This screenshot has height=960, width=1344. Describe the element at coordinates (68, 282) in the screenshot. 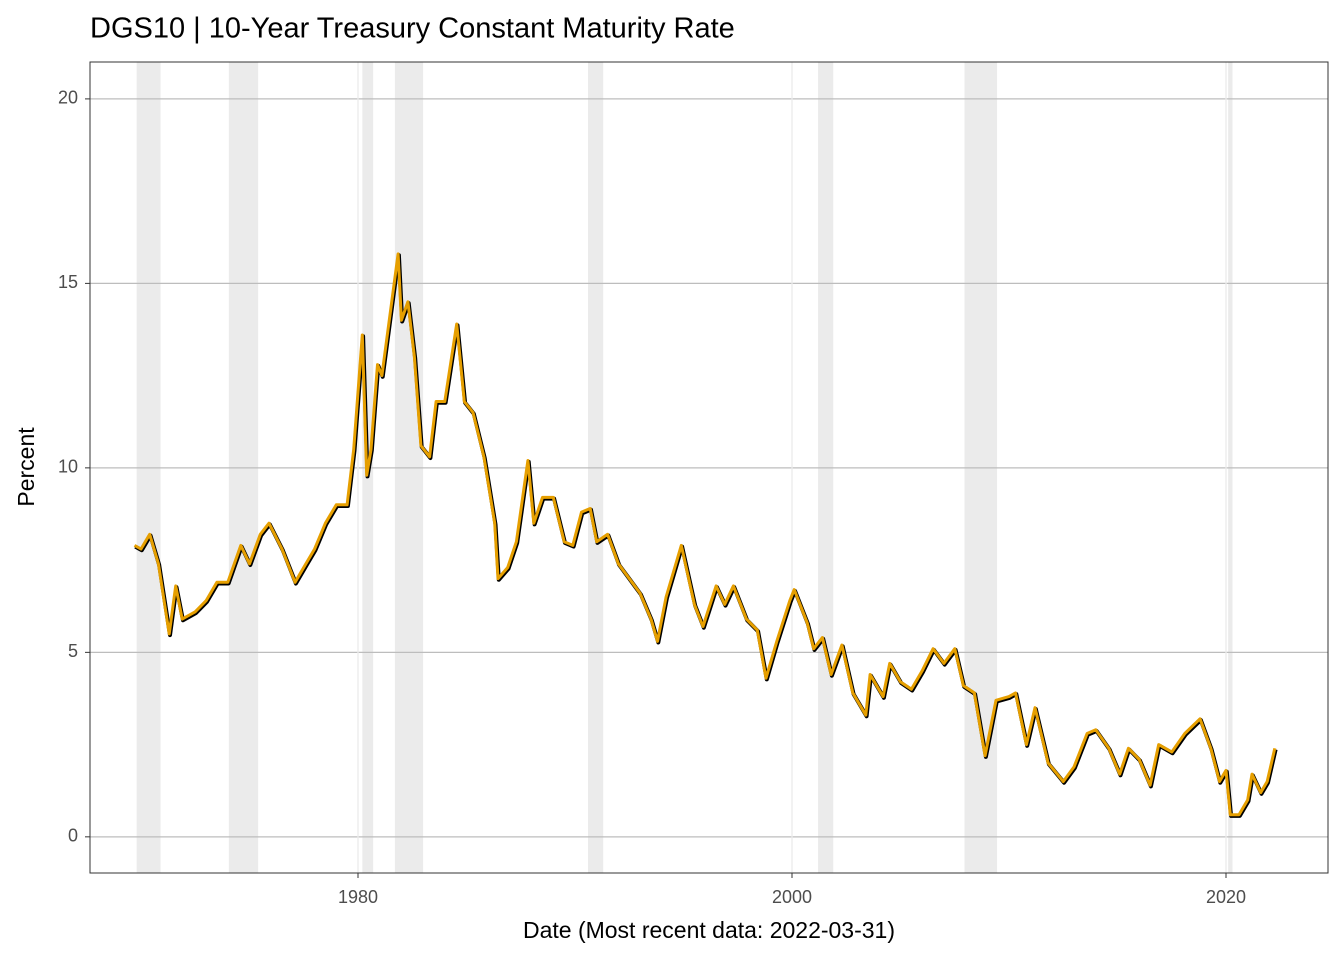

I see `y-tick-label: 15` at that location.